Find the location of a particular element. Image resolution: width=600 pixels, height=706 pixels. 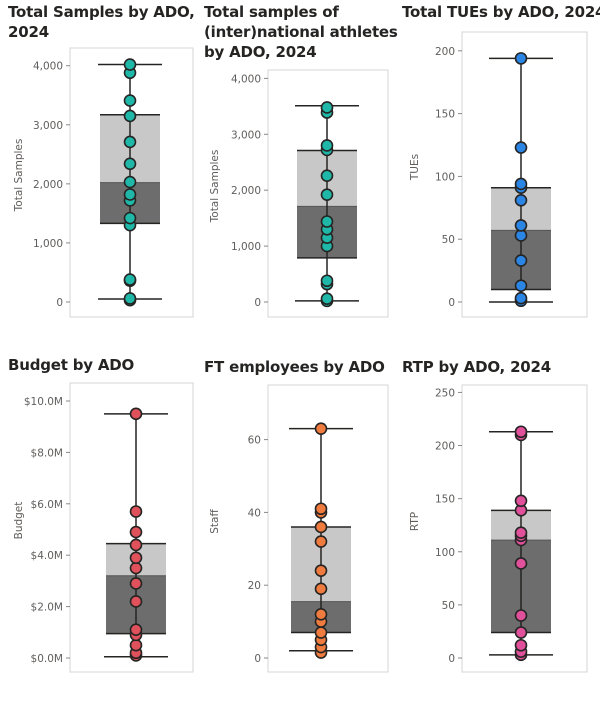

title-line: by ADO, 2024 is located at coordinates (260, 52).